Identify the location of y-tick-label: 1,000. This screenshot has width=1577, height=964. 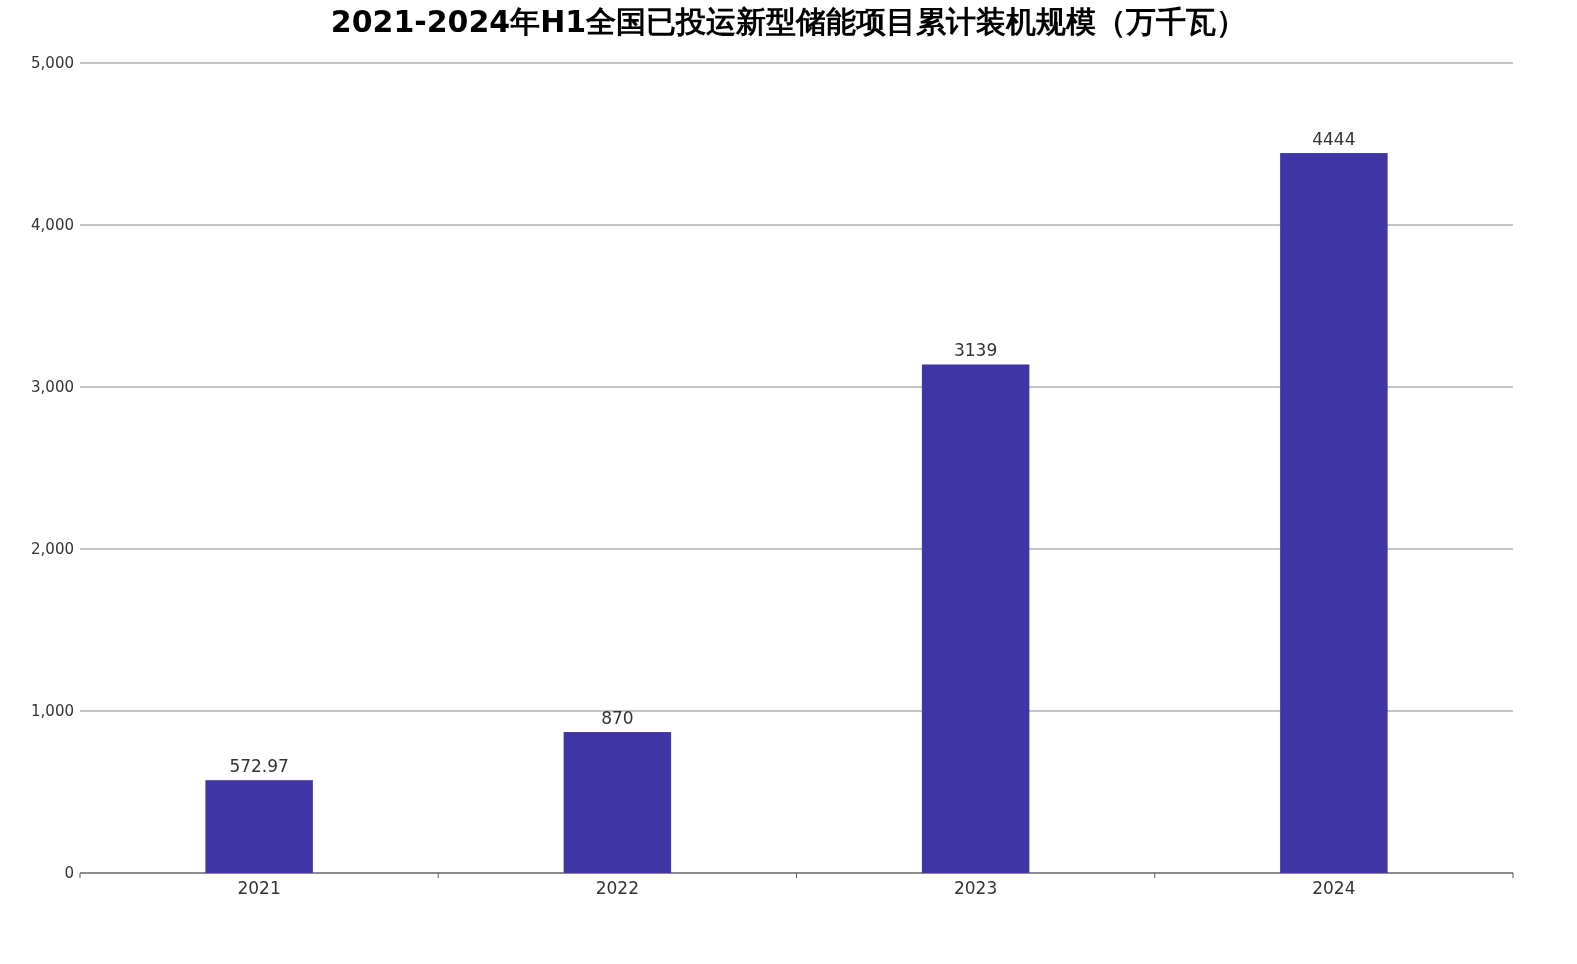
(52, 711).